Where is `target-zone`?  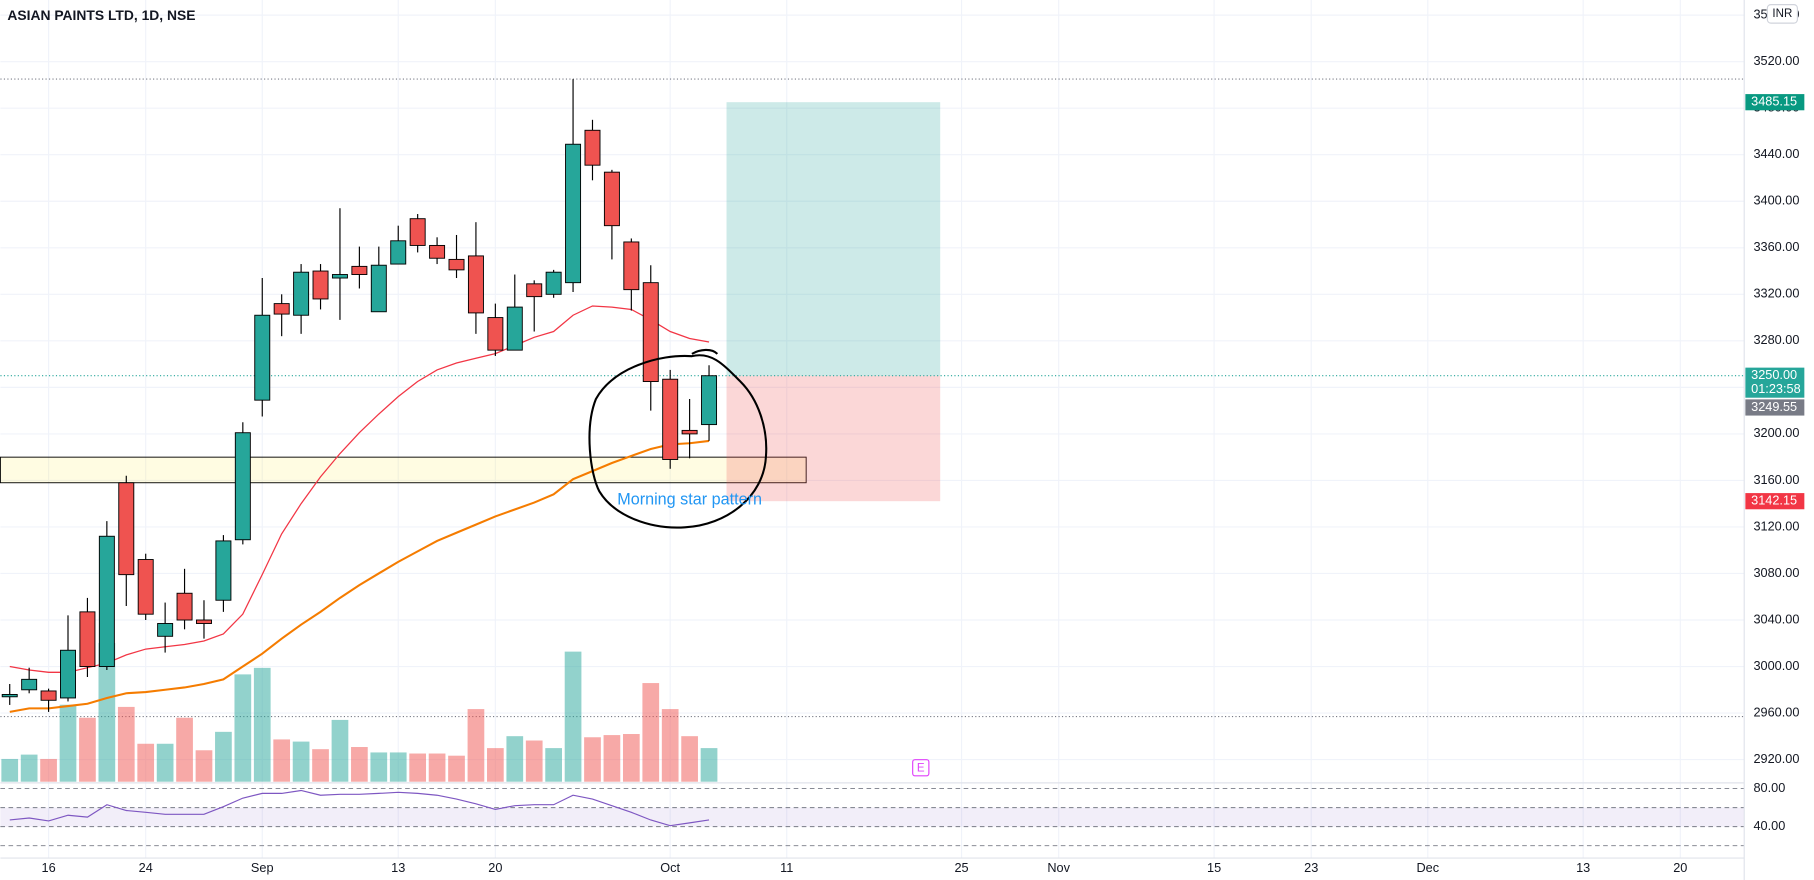 target-zone is located at coordinates (833, 239).